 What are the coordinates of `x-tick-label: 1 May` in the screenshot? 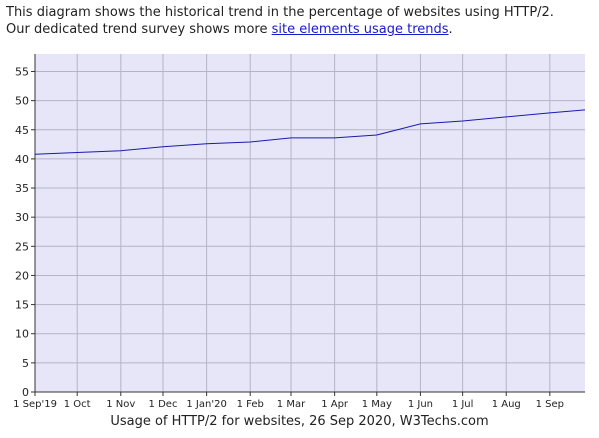 It's located at (377, 404).